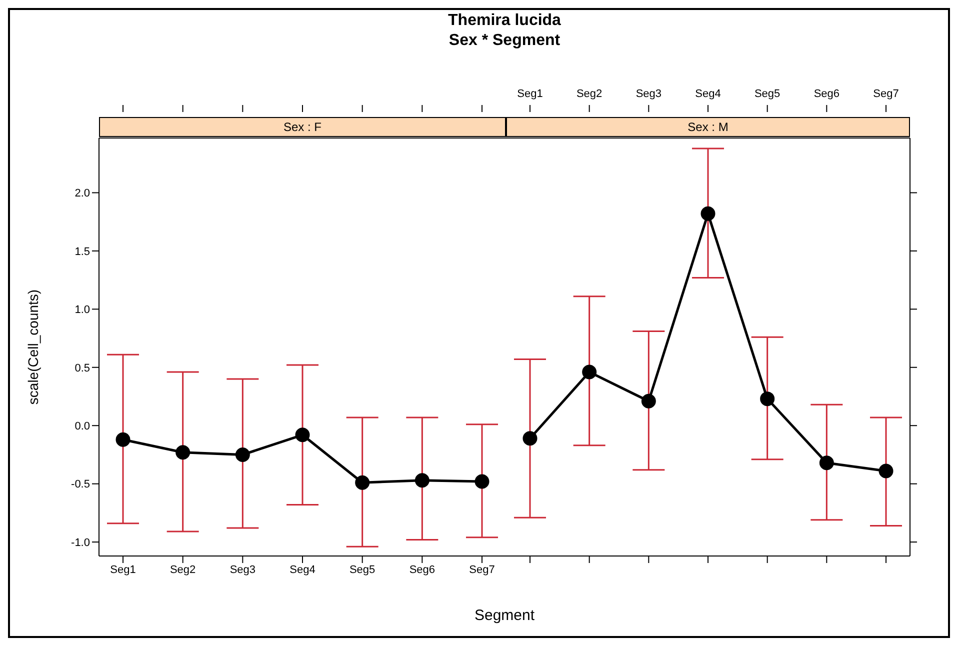 The height and width of the screenshot is (646, 962). I want to click on y-tick-label: 0.0, so click(82, 426).